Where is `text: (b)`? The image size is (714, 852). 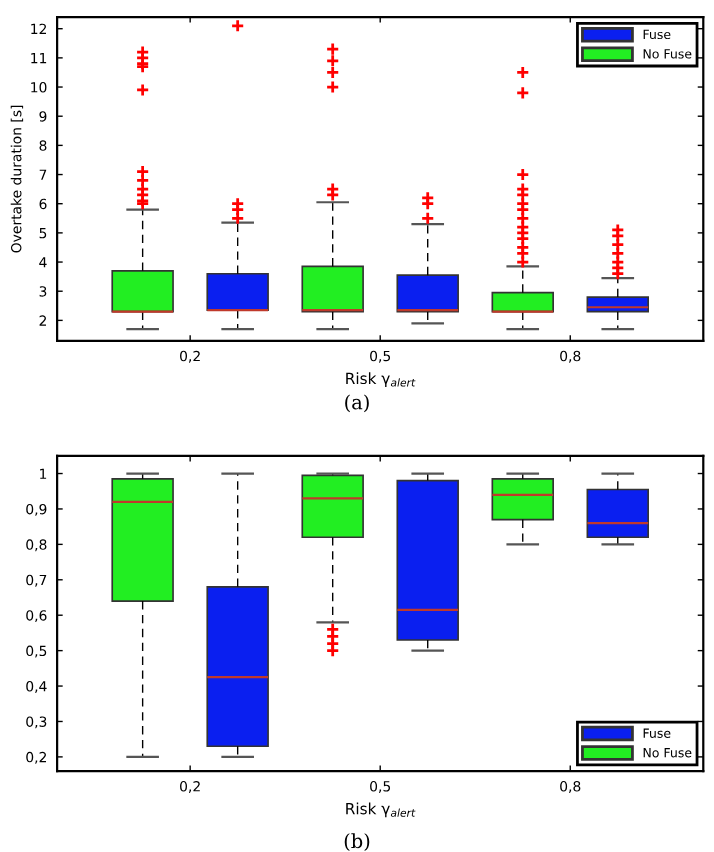 text: (b) is located at coordinates (357, 842).